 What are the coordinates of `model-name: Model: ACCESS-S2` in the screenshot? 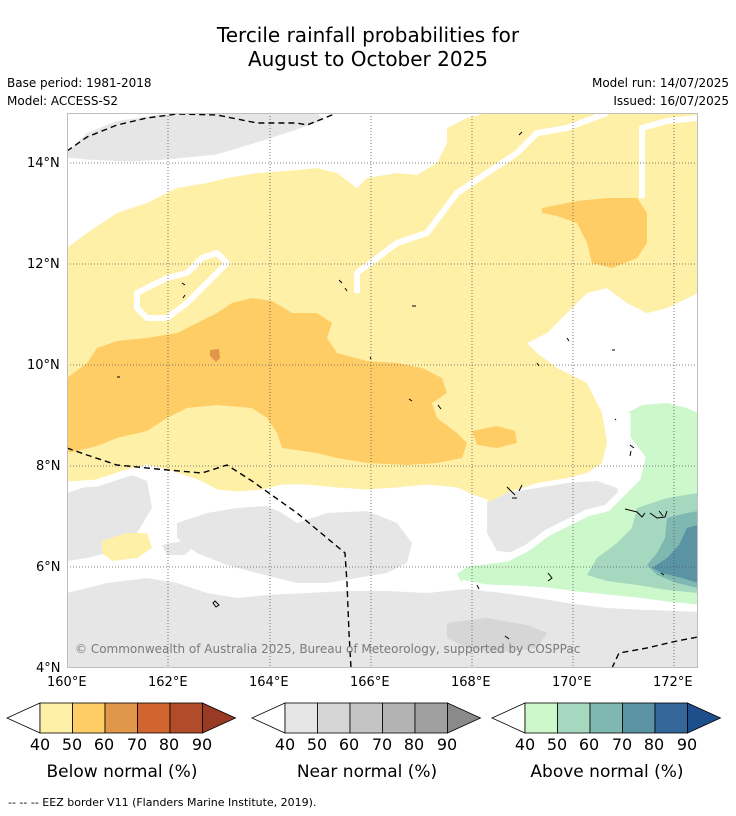 It's located at (63, 101).